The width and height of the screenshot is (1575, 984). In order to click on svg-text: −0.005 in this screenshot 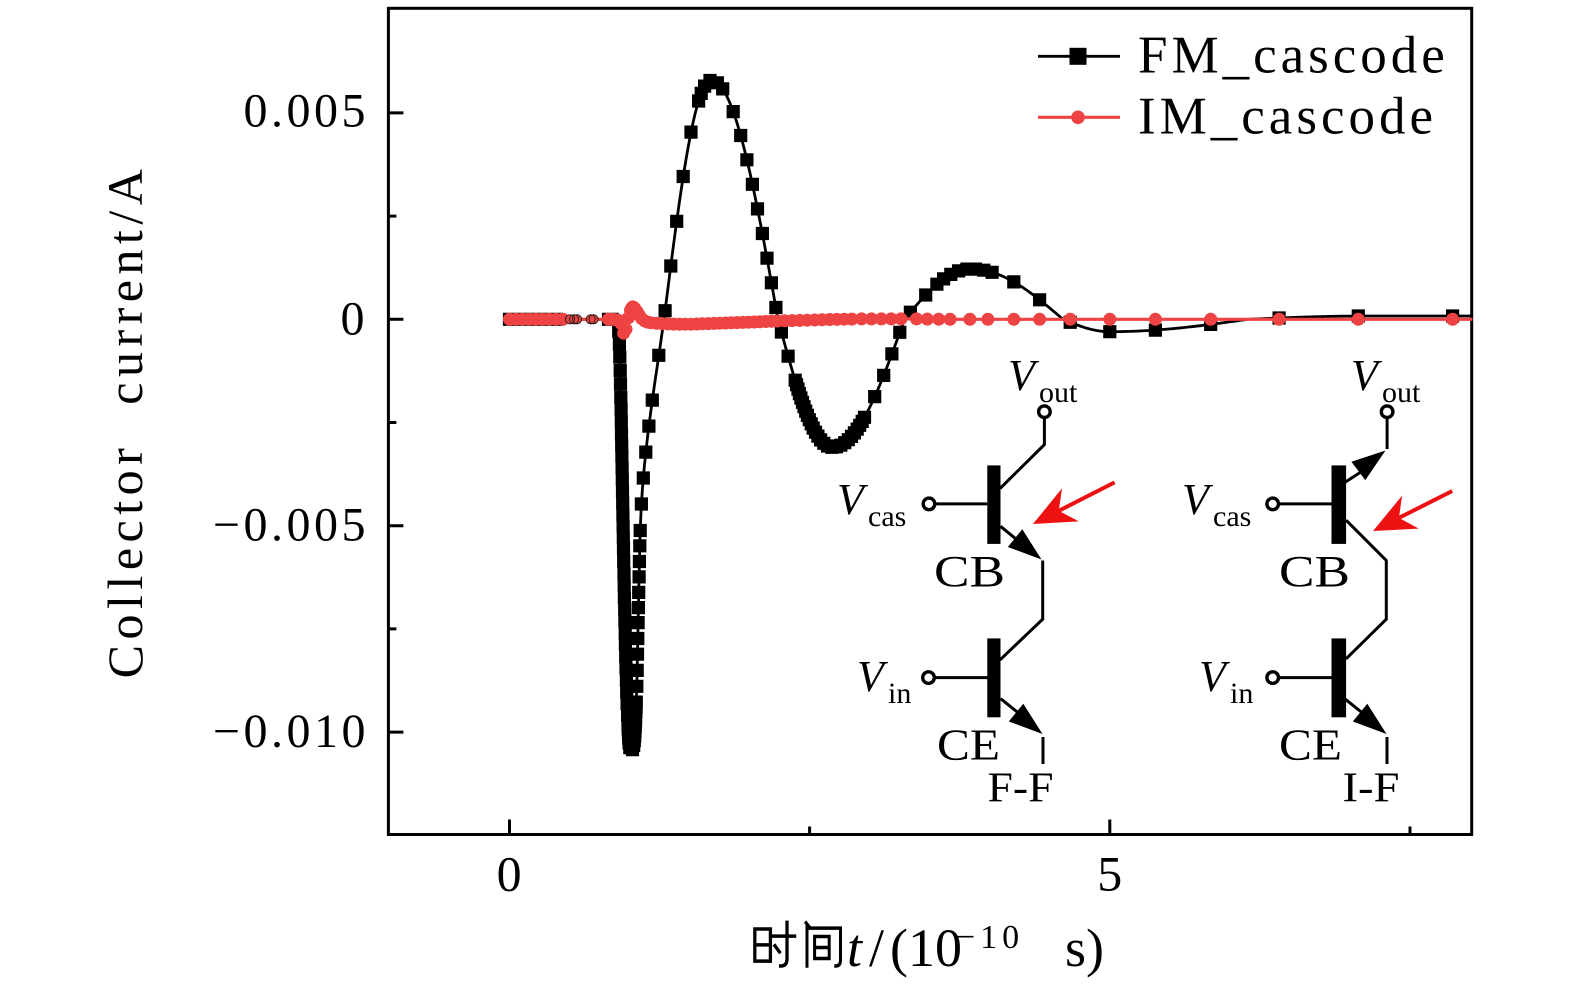, I will do `click(291, 525)`.